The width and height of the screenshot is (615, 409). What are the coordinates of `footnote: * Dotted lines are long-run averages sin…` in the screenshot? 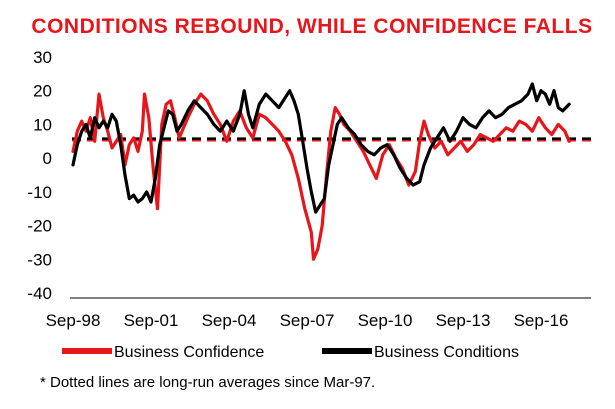 It's located at (207, 382).